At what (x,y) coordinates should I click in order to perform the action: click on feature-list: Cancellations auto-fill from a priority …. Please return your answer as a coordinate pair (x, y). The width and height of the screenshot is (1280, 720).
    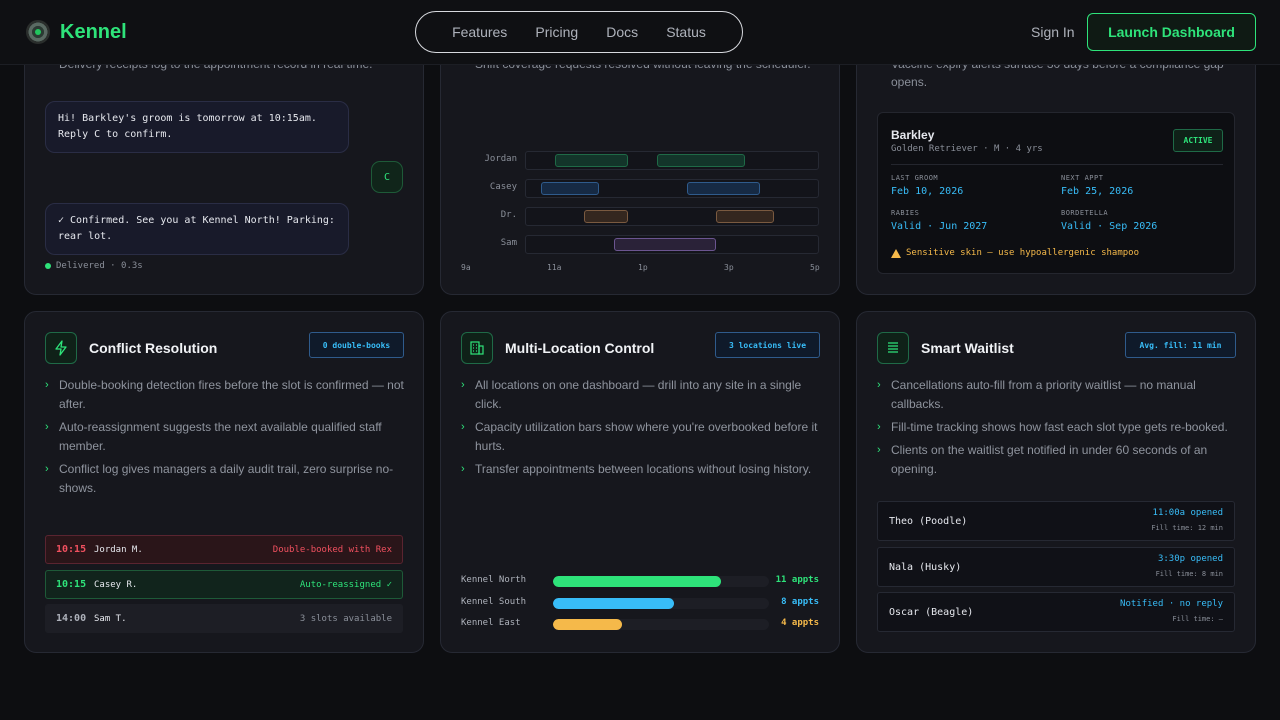
    Looking at the image, I should click on (1057, 429).